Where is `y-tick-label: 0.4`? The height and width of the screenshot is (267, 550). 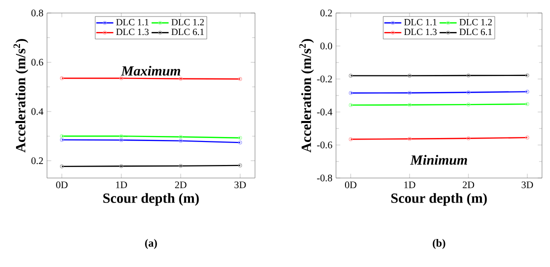
y-tick-label: 0.4 is located at coordinates (37, 111).